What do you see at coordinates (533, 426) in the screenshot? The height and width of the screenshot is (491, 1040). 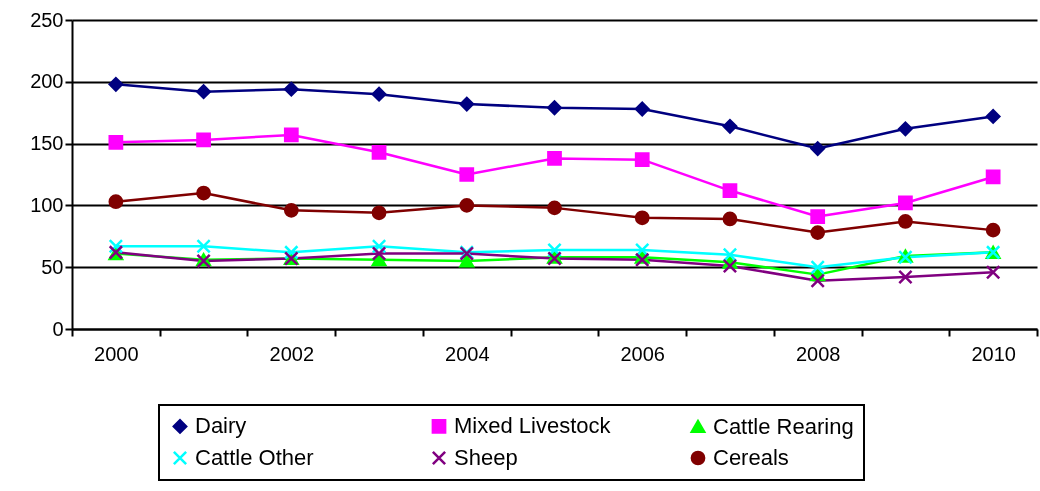 I see `legend-label: Mixed Livestock` at bounding box center [533, 426].